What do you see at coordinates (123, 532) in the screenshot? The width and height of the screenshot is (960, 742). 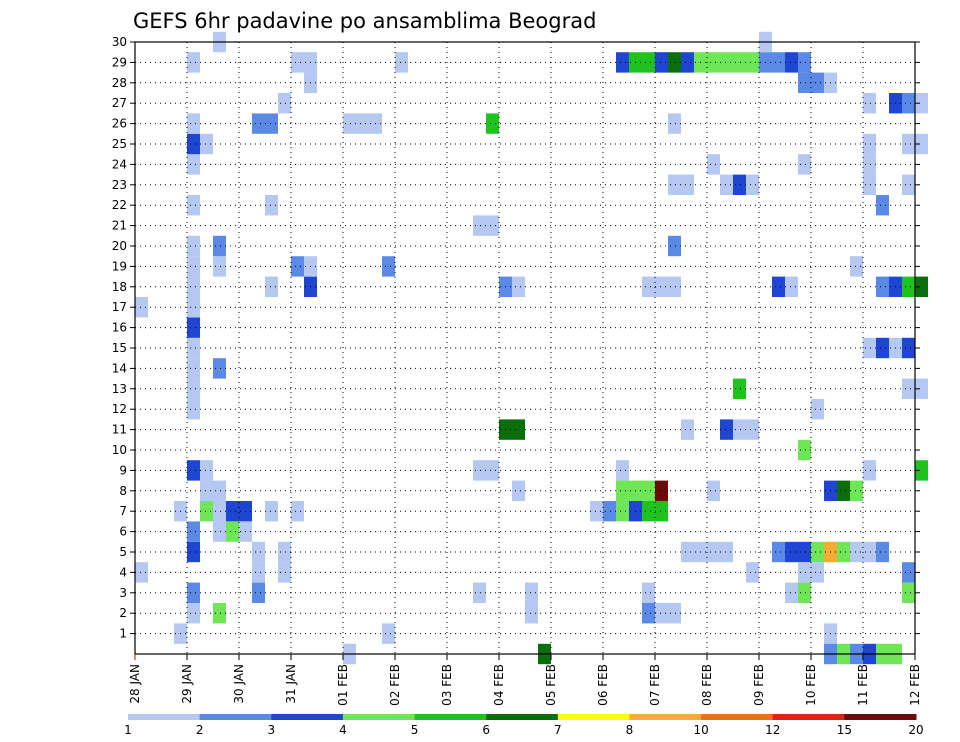 I see `y-tick-label: 6` at bounding box center [123, 532].